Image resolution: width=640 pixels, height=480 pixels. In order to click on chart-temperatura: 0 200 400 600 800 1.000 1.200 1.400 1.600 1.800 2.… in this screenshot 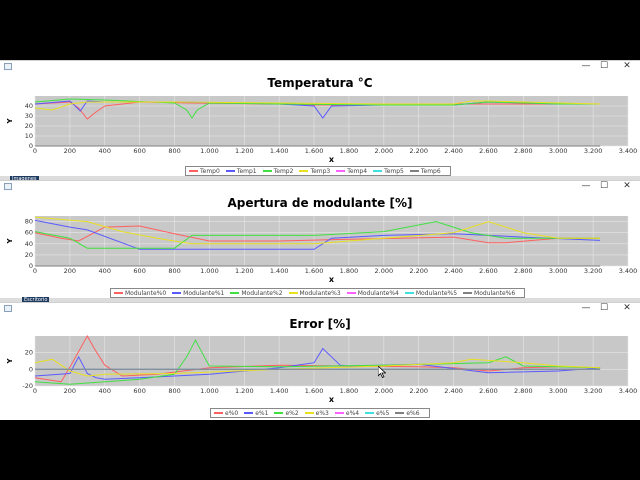, I will do `click(322, 130)`.